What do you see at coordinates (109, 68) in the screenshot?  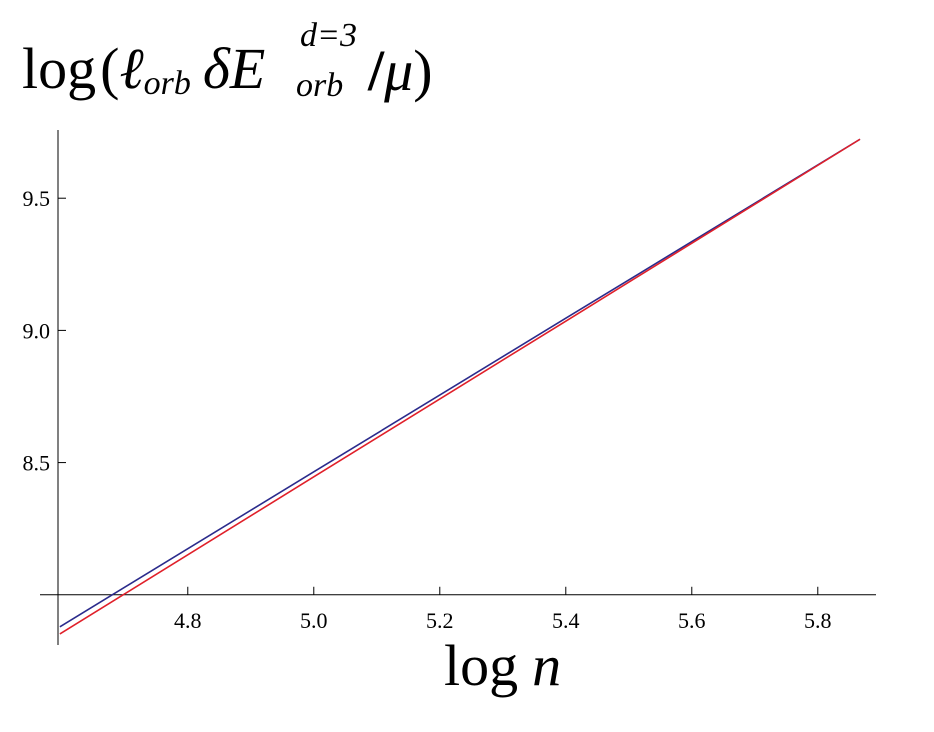 I see `title-part: (` at bounding box center [109, 68].